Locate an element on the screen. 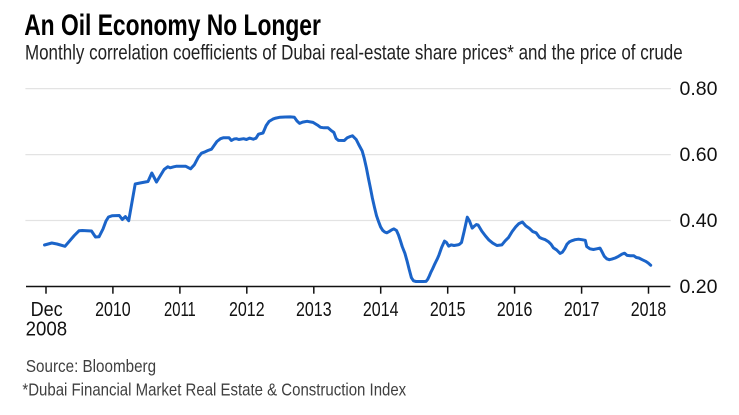 This screenshot has height=415, width=739. svg-text: 2016 is located at coordinates (515, 308).